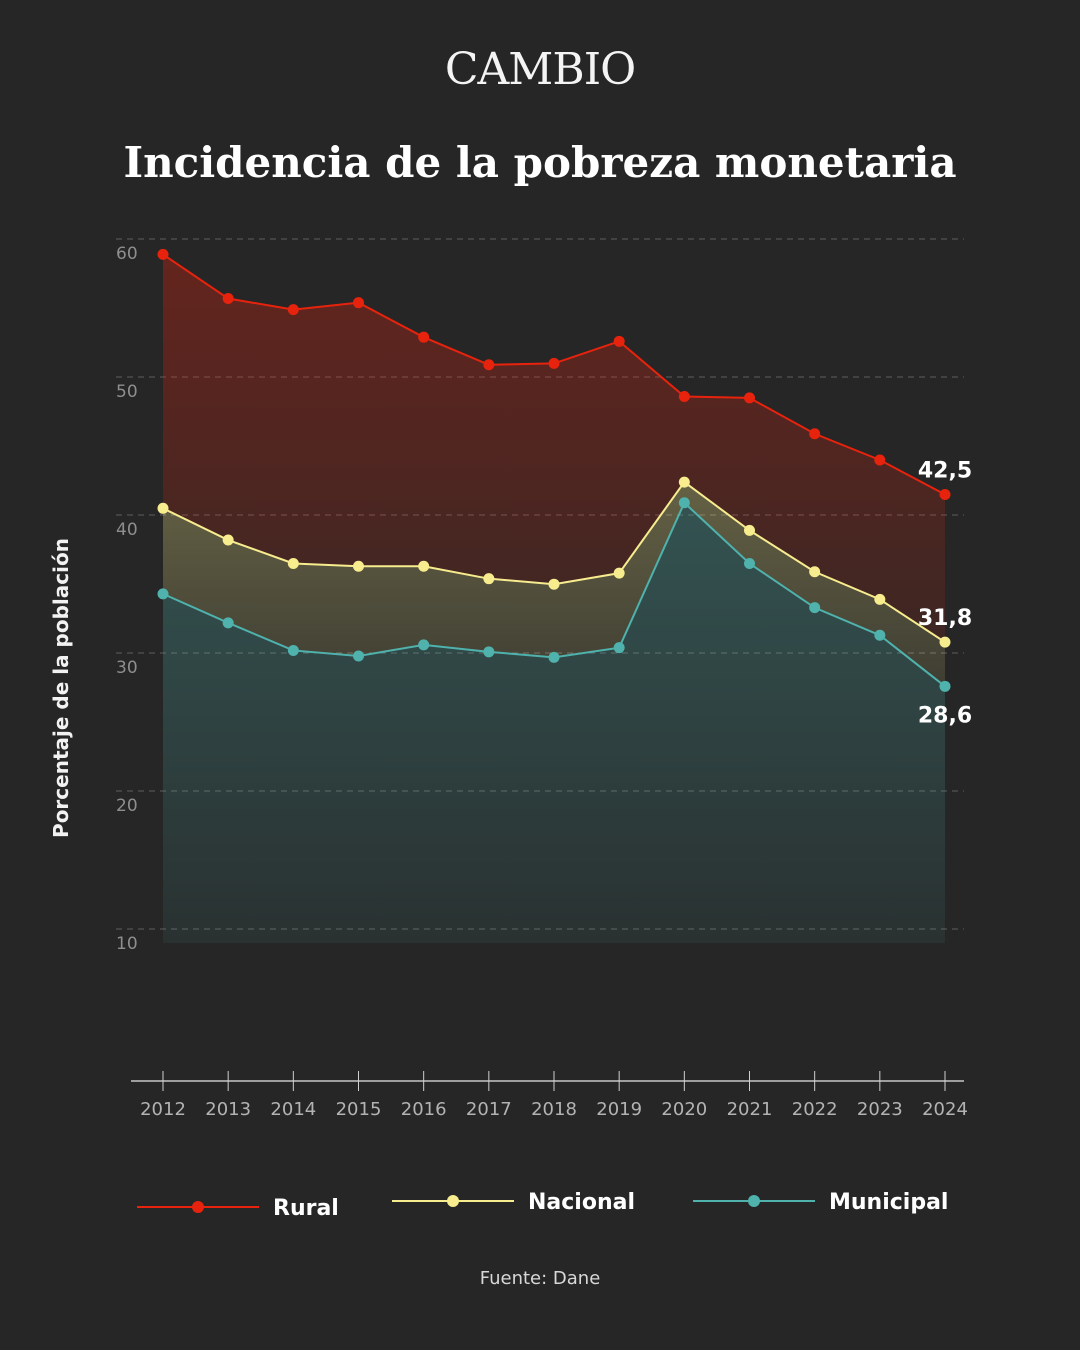 The width and height of the screenshot is (1080, 1350). Describe the element at coordinates (424, 645) in the screenshot. I see `point-municipal-2016` at that location.